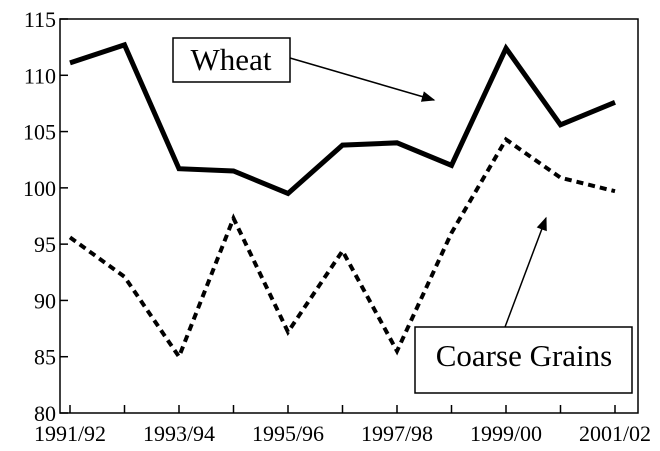  I want to click on y-tick-label: 90, so click(45, 300).